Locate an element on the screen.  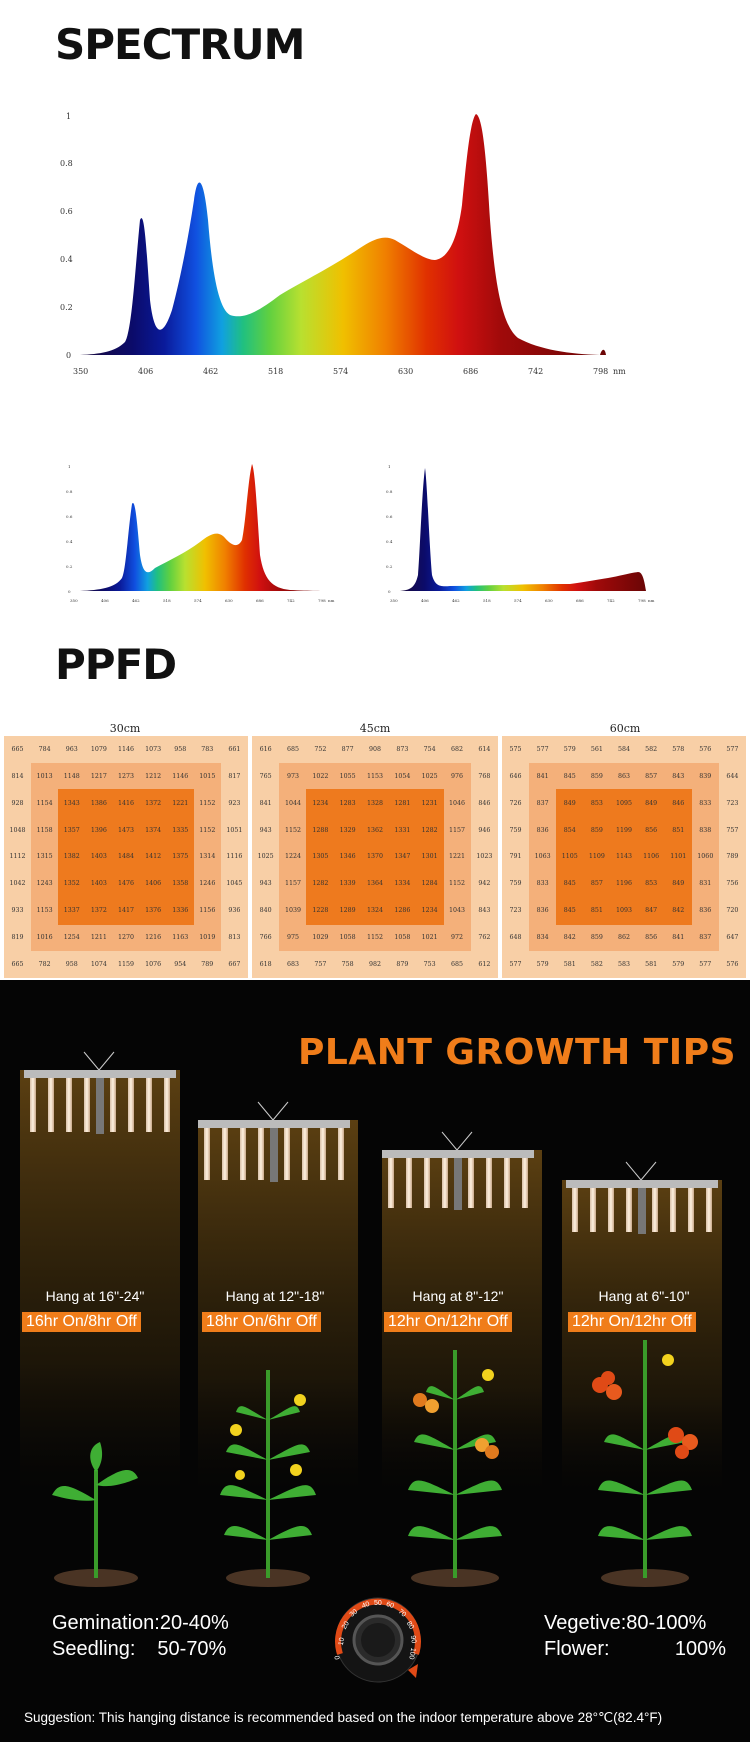
hang-distance-label: Hang at 6"-10" is located at coordinates (644, 1296).